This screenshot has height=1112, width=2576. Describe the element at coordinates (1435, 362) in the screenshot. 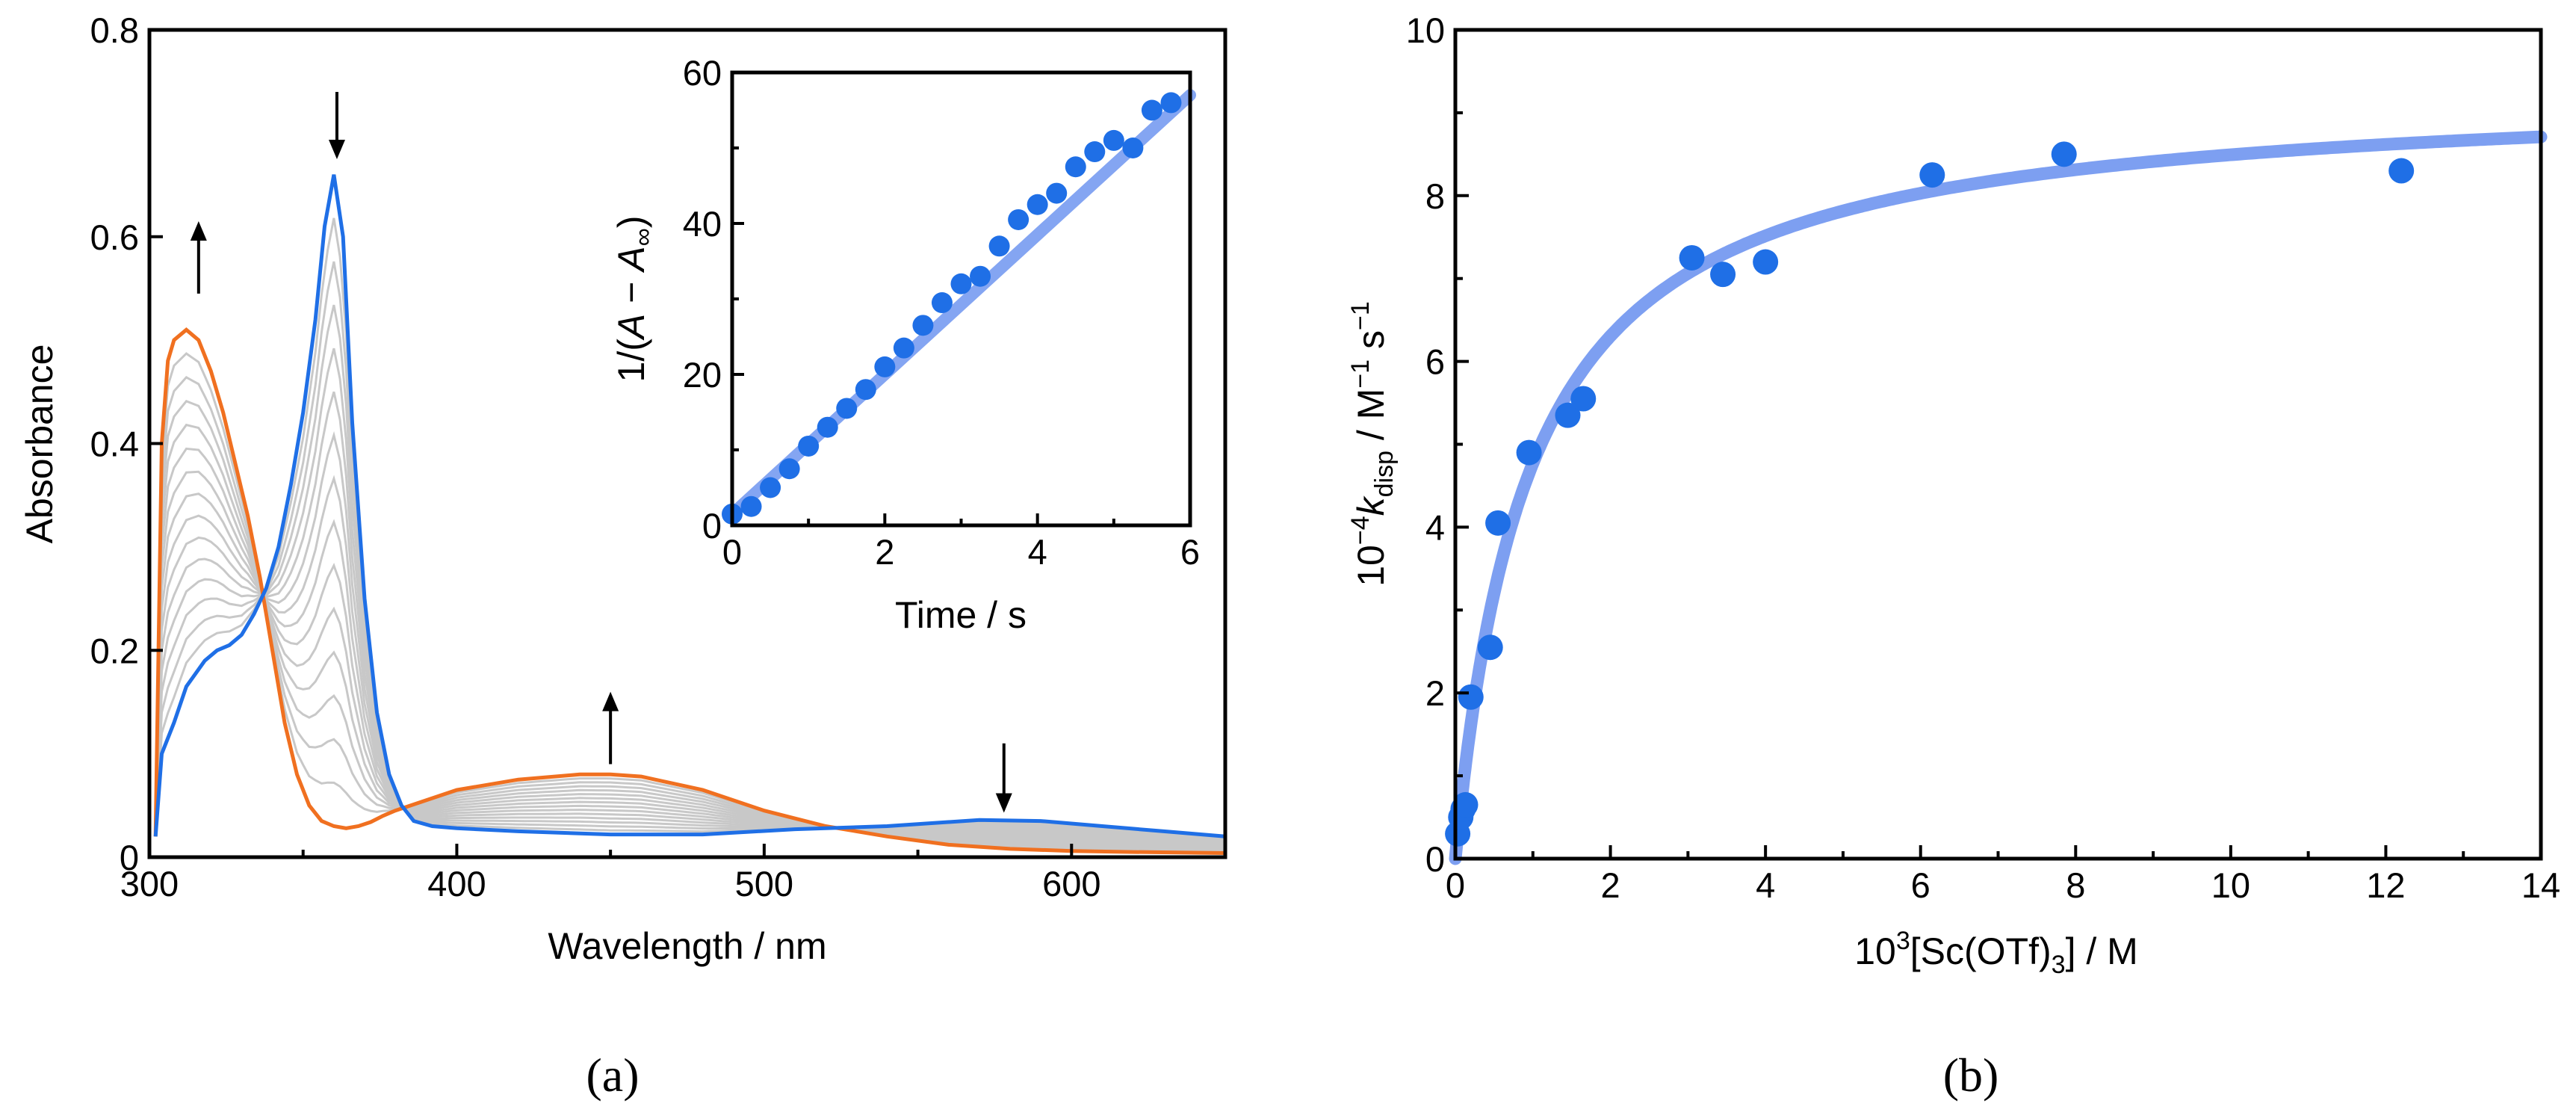

I see `panel-b-y-tick-label: 6` at that location.